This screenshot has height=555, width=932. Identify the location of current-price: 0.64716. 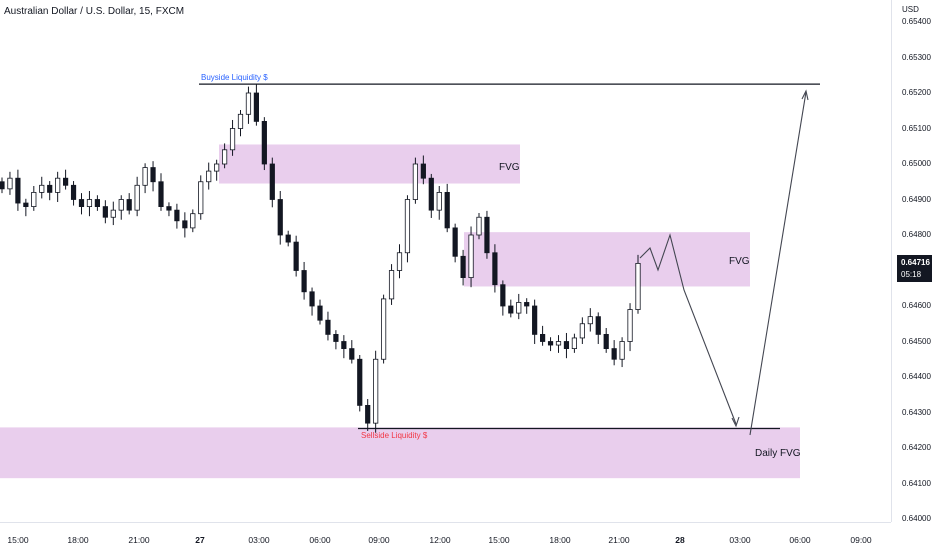
(915, 262).